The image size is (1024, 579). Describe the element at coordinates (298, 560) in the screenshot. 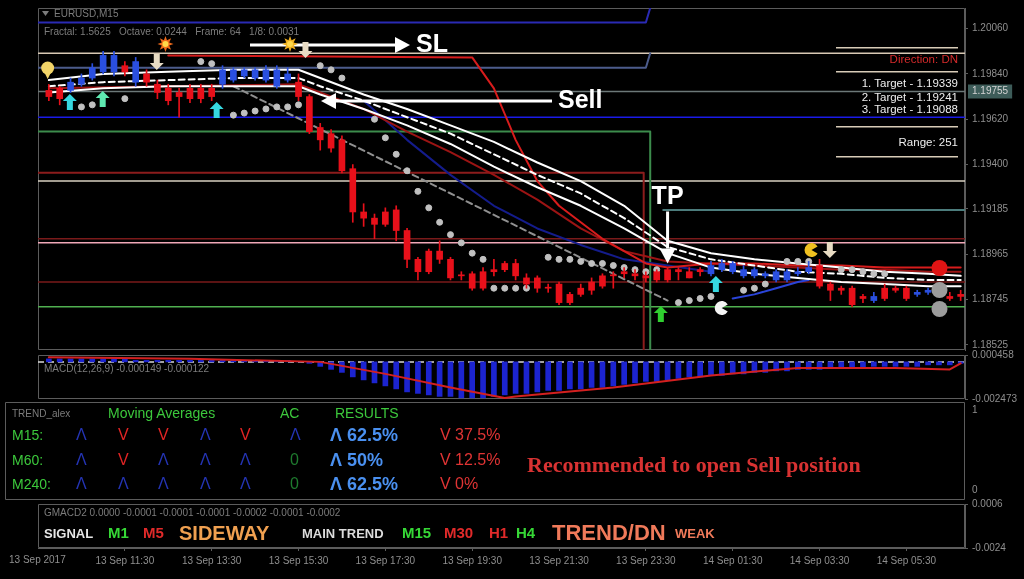

I see `x-tick-label: 13 Sep 15:30` at that location.